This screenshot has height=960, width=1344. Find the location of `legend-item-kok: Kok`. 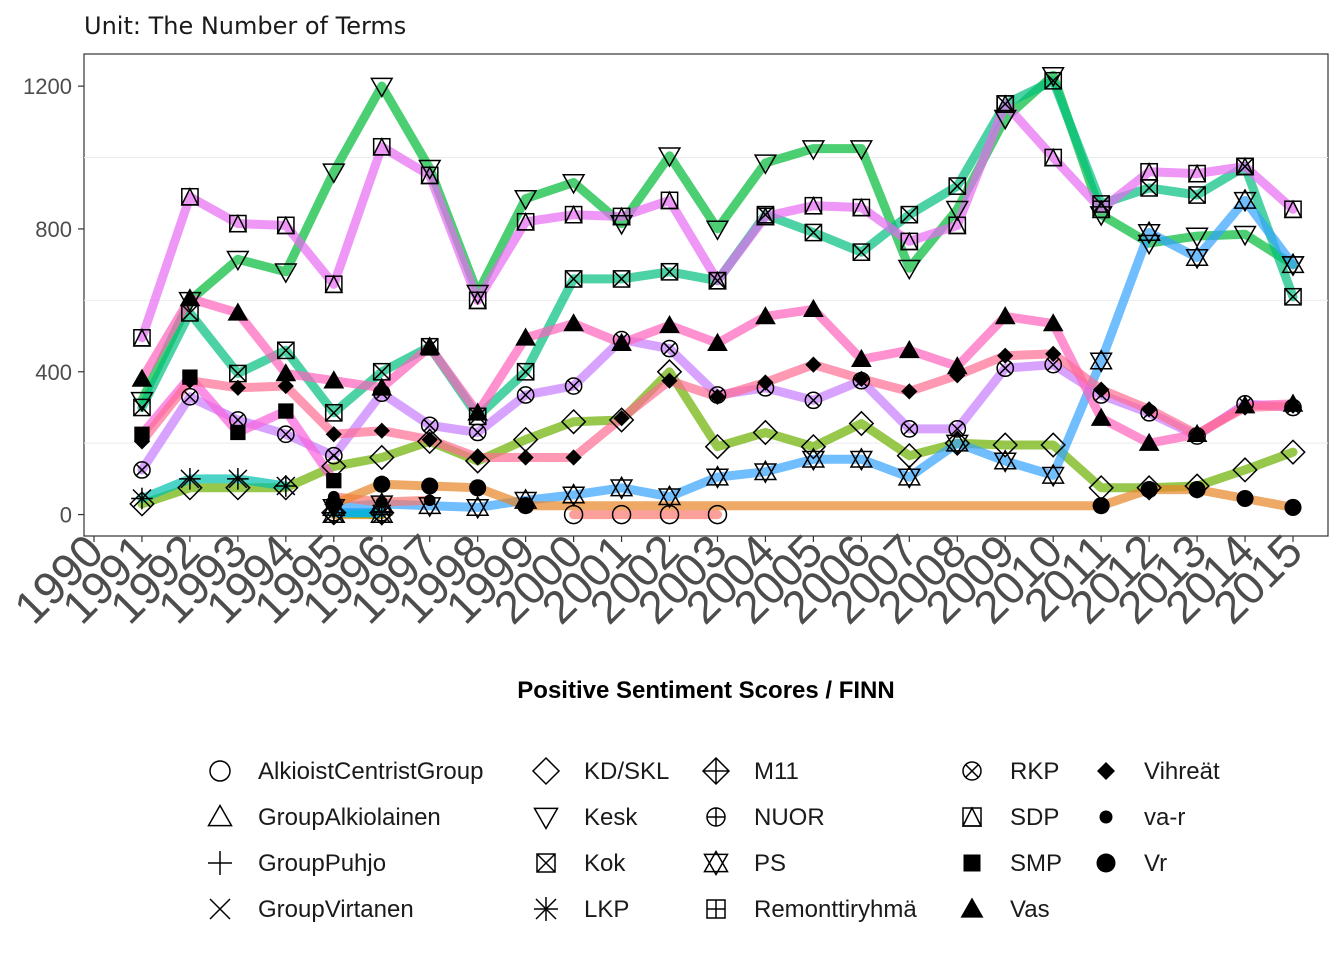

legend-item-kok: Kok is located at coordinates (581, 863).